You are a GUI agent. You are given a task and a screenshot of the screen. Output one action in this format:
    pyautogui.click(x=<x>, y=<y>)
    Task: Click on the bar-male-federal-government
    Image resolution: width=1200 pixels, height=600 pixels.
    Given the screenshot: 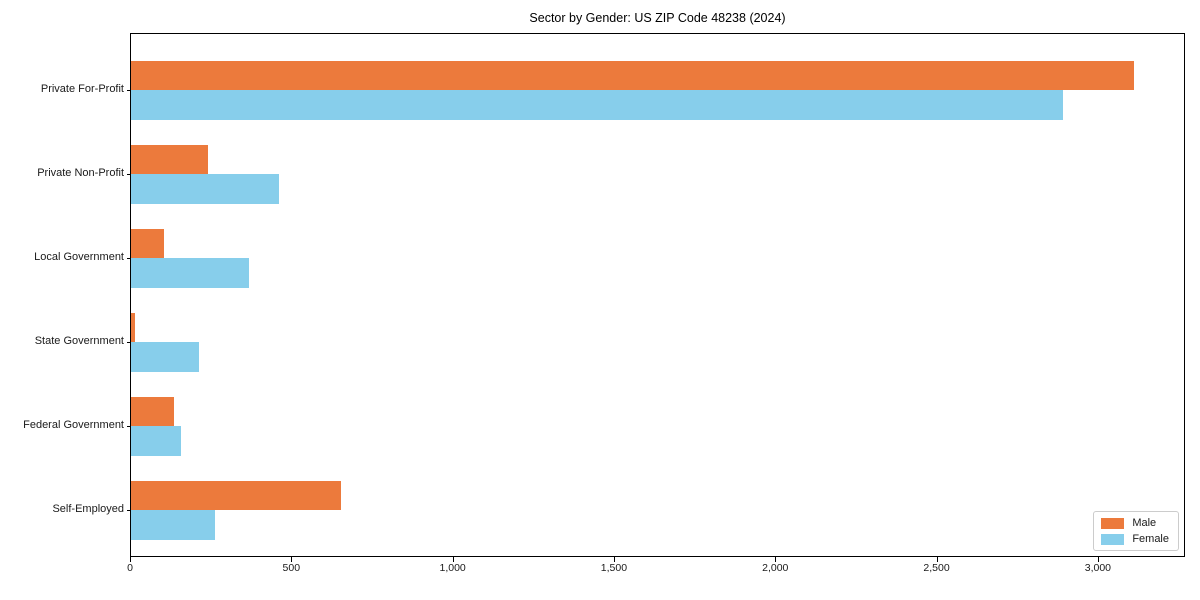 What is the action you would take?
    pyautogui.click(x=153, y=411)
    